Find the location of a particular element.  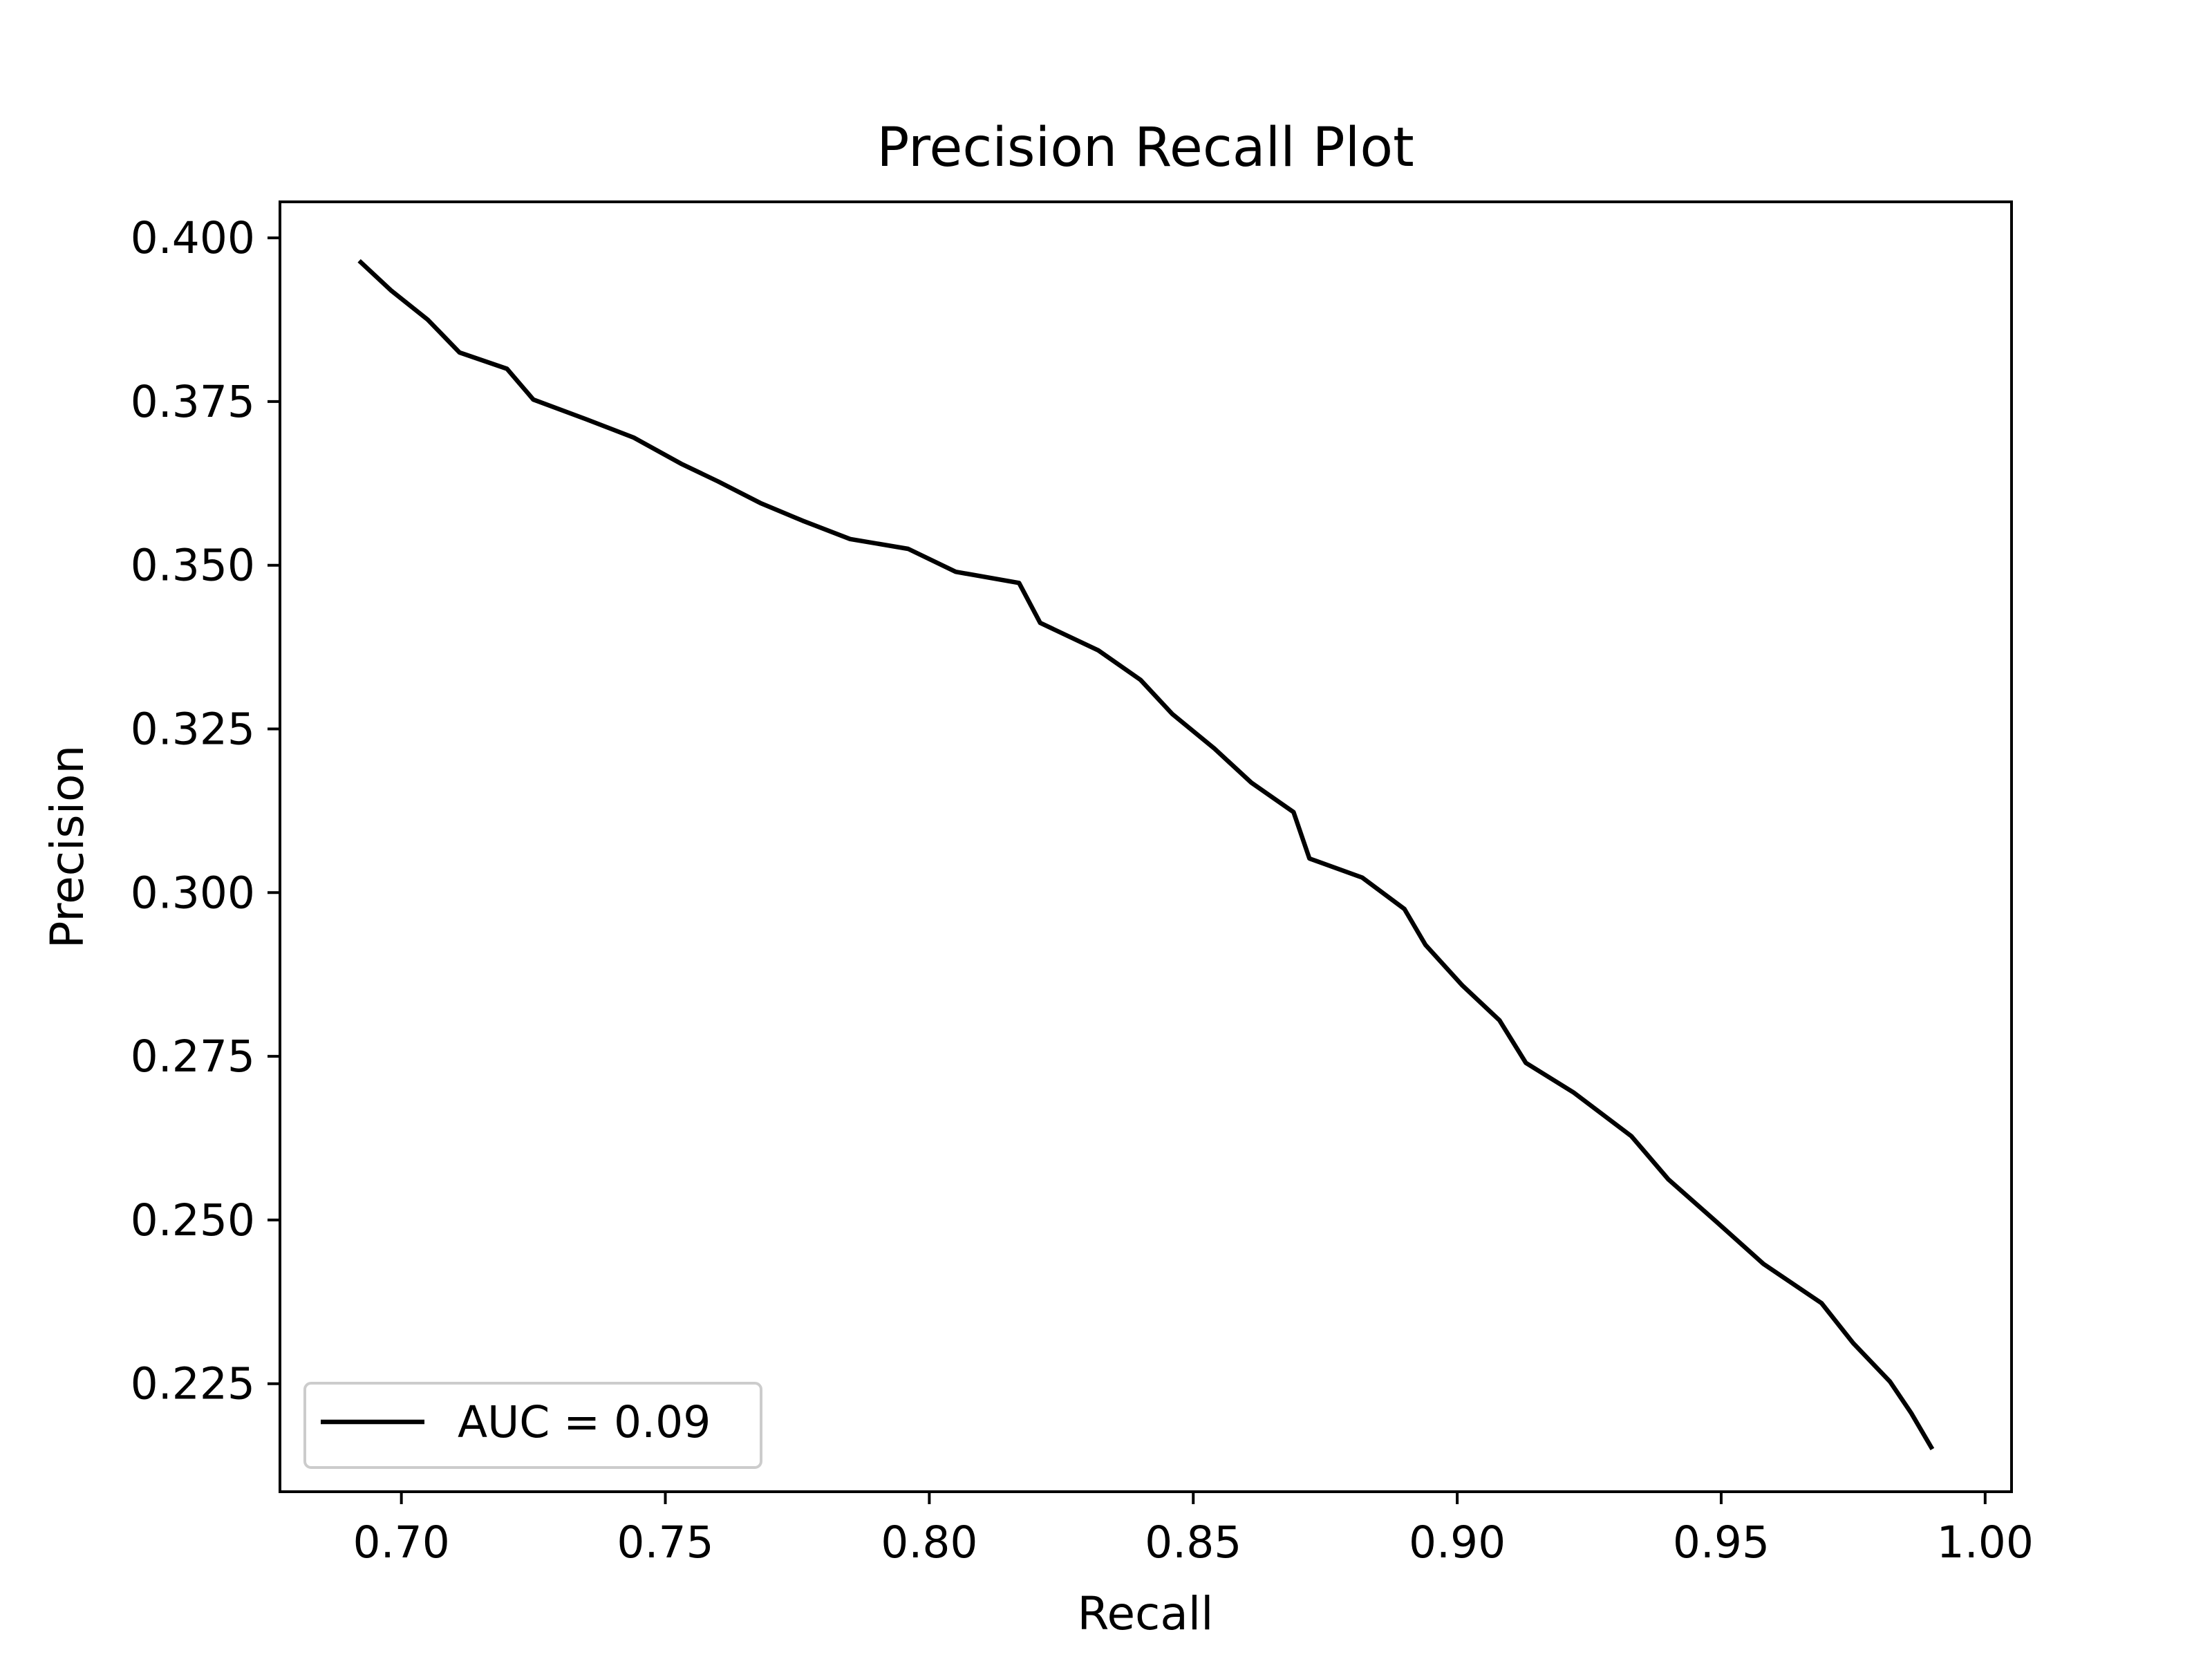

chart-title: Precision Recall Plot is located at coordinates (1145, 148).